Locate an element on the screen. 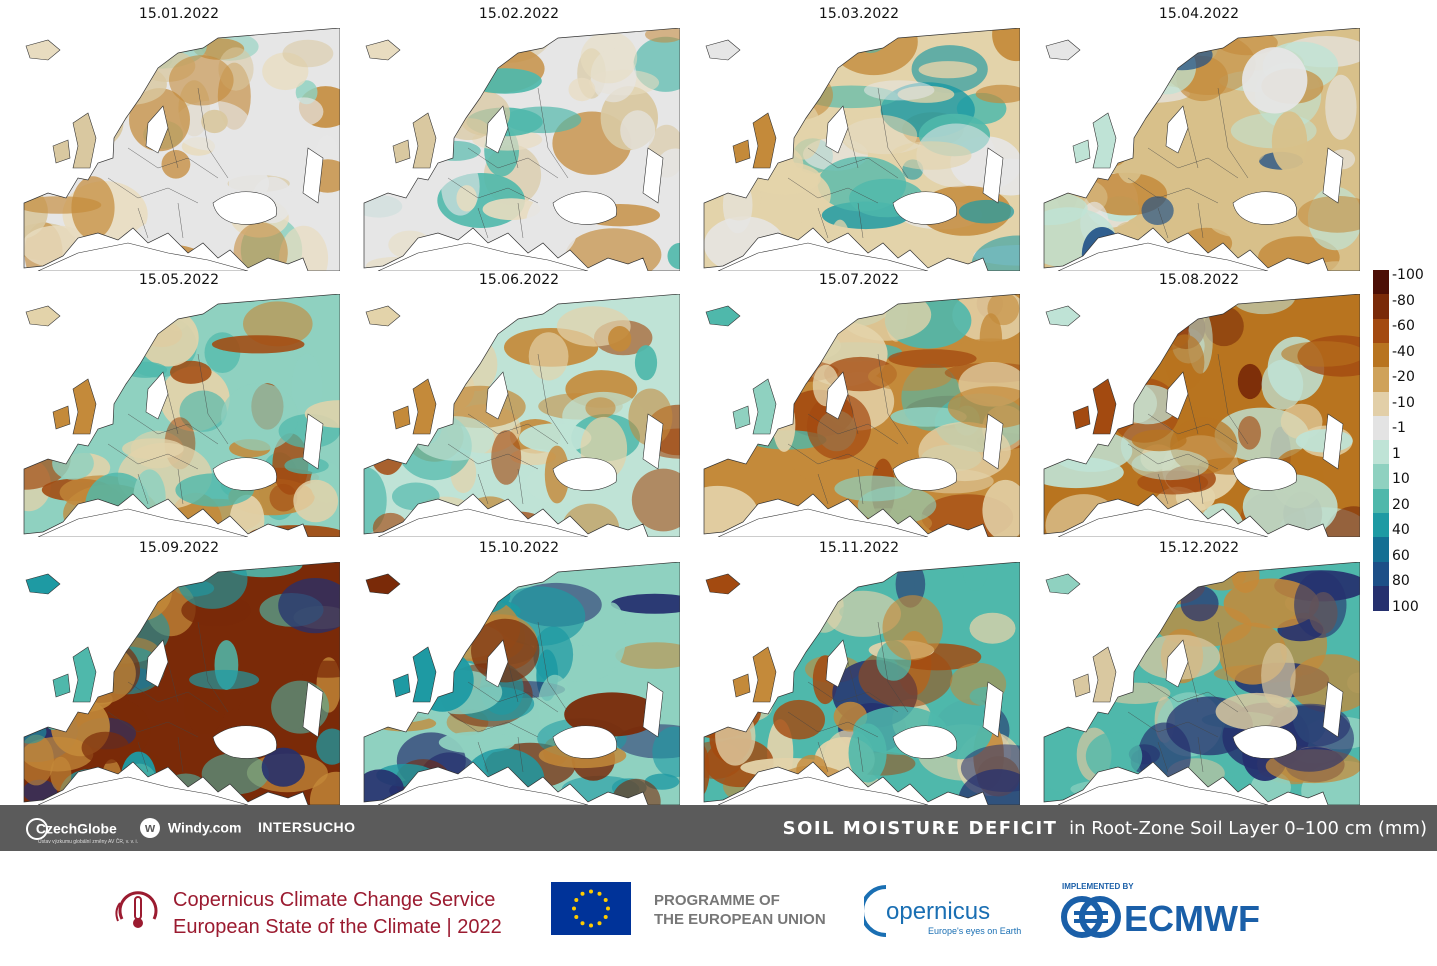 Image resolution: width=1437 pixels, height=966 pixels. c3s-line1: Copernicus Climate Change Service is located at coordinates (334, 900).